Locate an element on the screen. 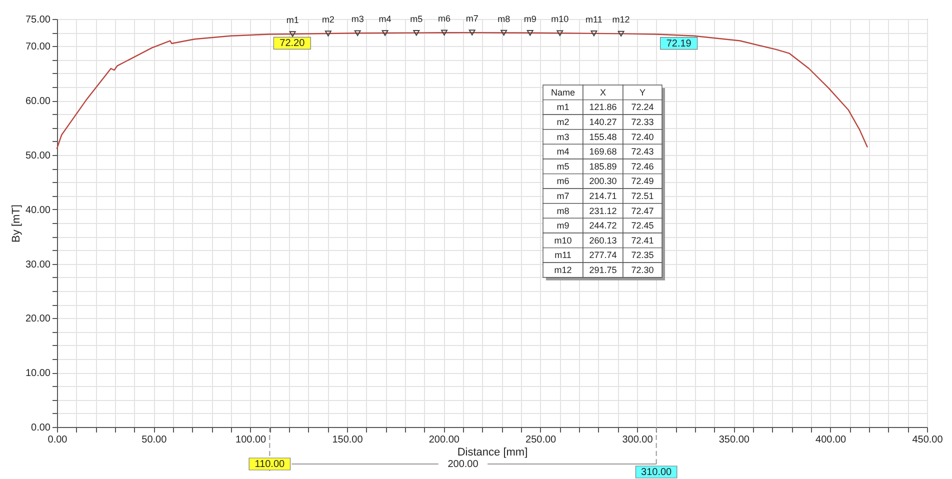 This screenshot has width=952, height=479. annotation: 200.30 is located at coordinates (603, 181).